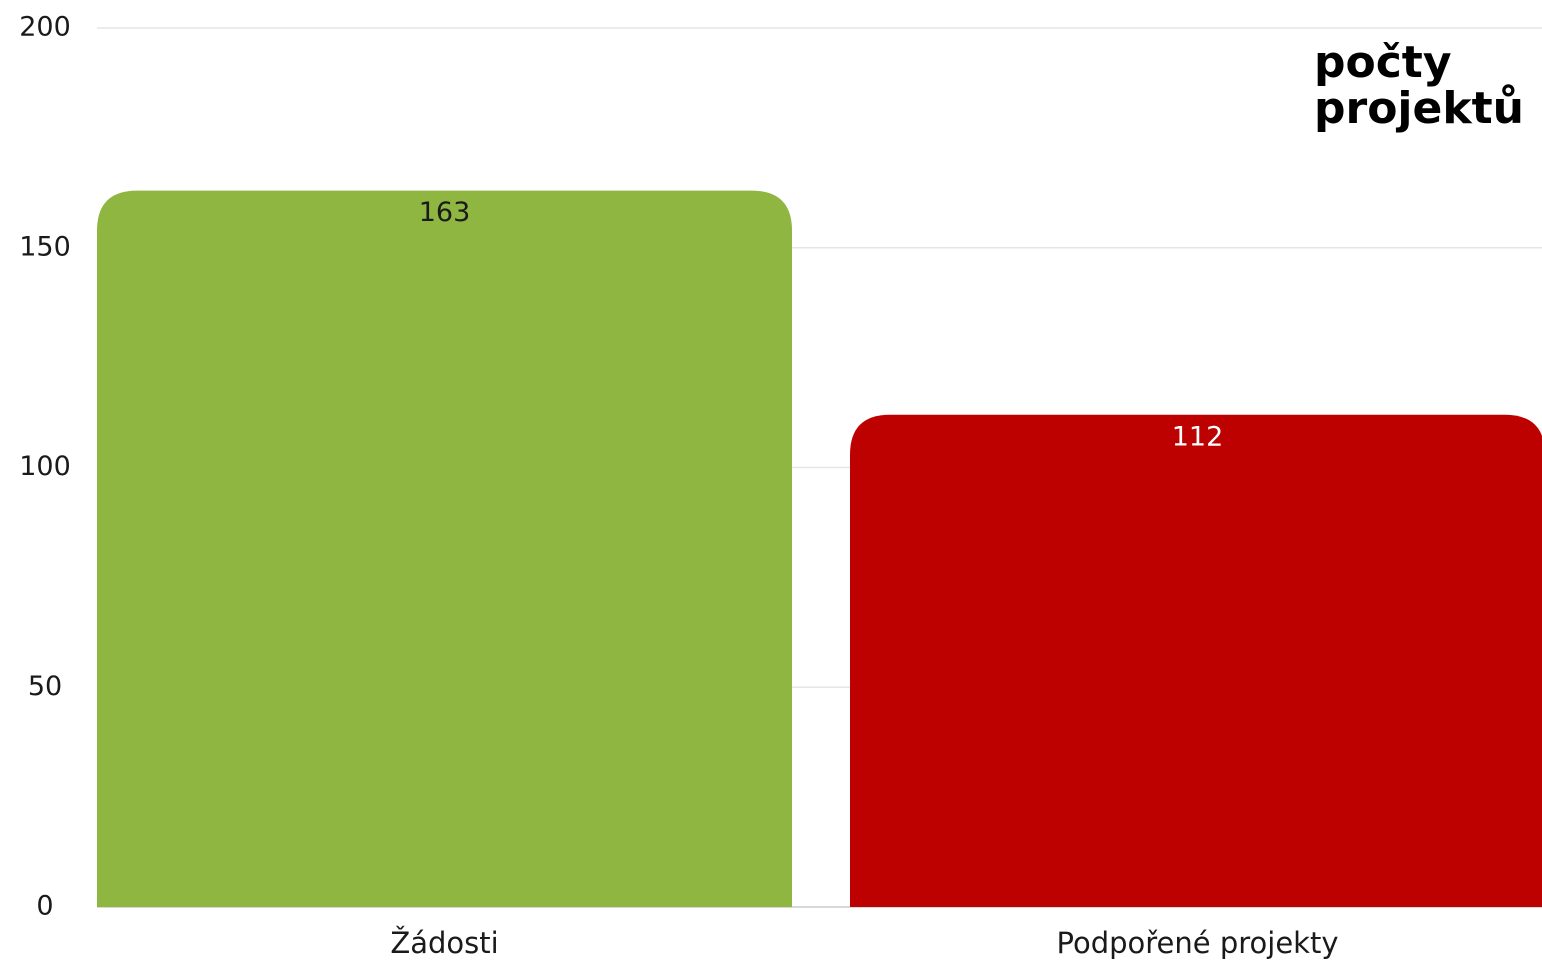 The height and width of the screenshot is (963, 1542). I want to click on y-tick-label: 150, so click(45, 246).